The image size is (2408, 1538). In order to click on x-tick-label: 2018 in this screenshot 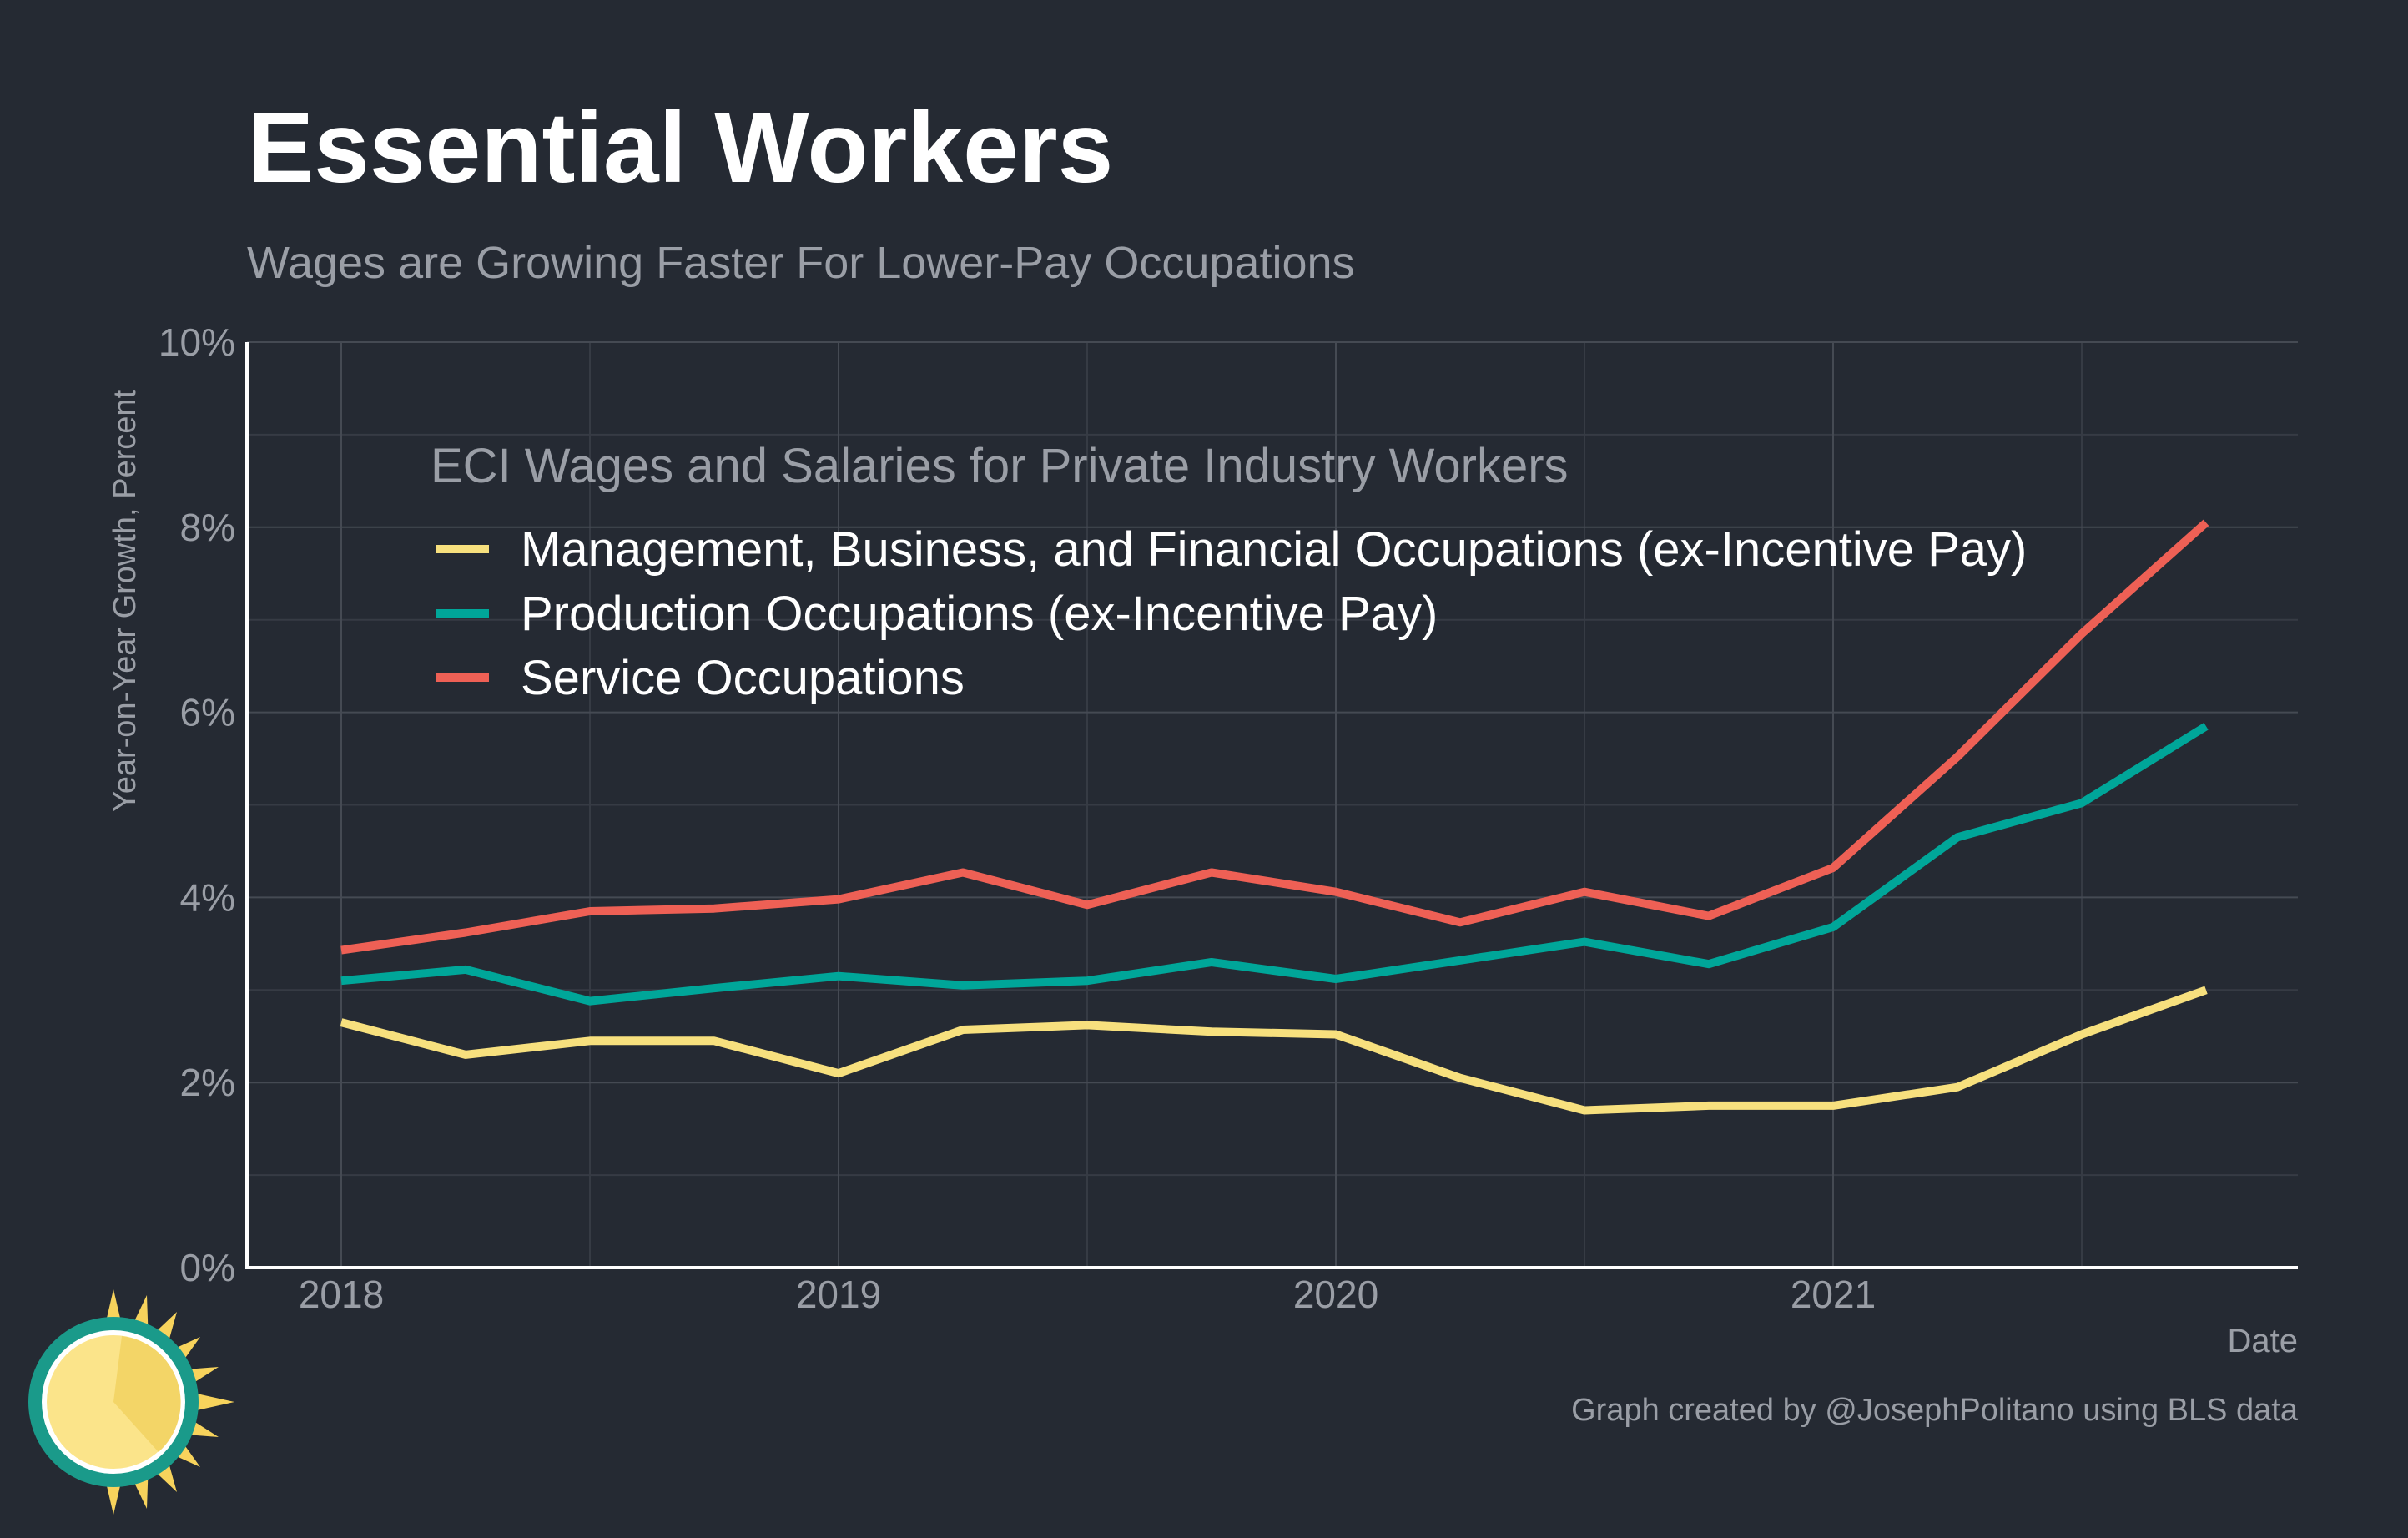, I will do `click(341, 1294)`.